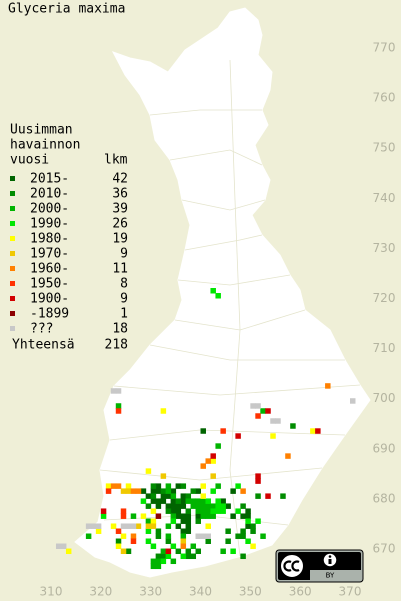 The image size is (401, 601). Describe the element at coordinates (384, 198) in the screenshot. I see `y-grid-label: 740` at that location.